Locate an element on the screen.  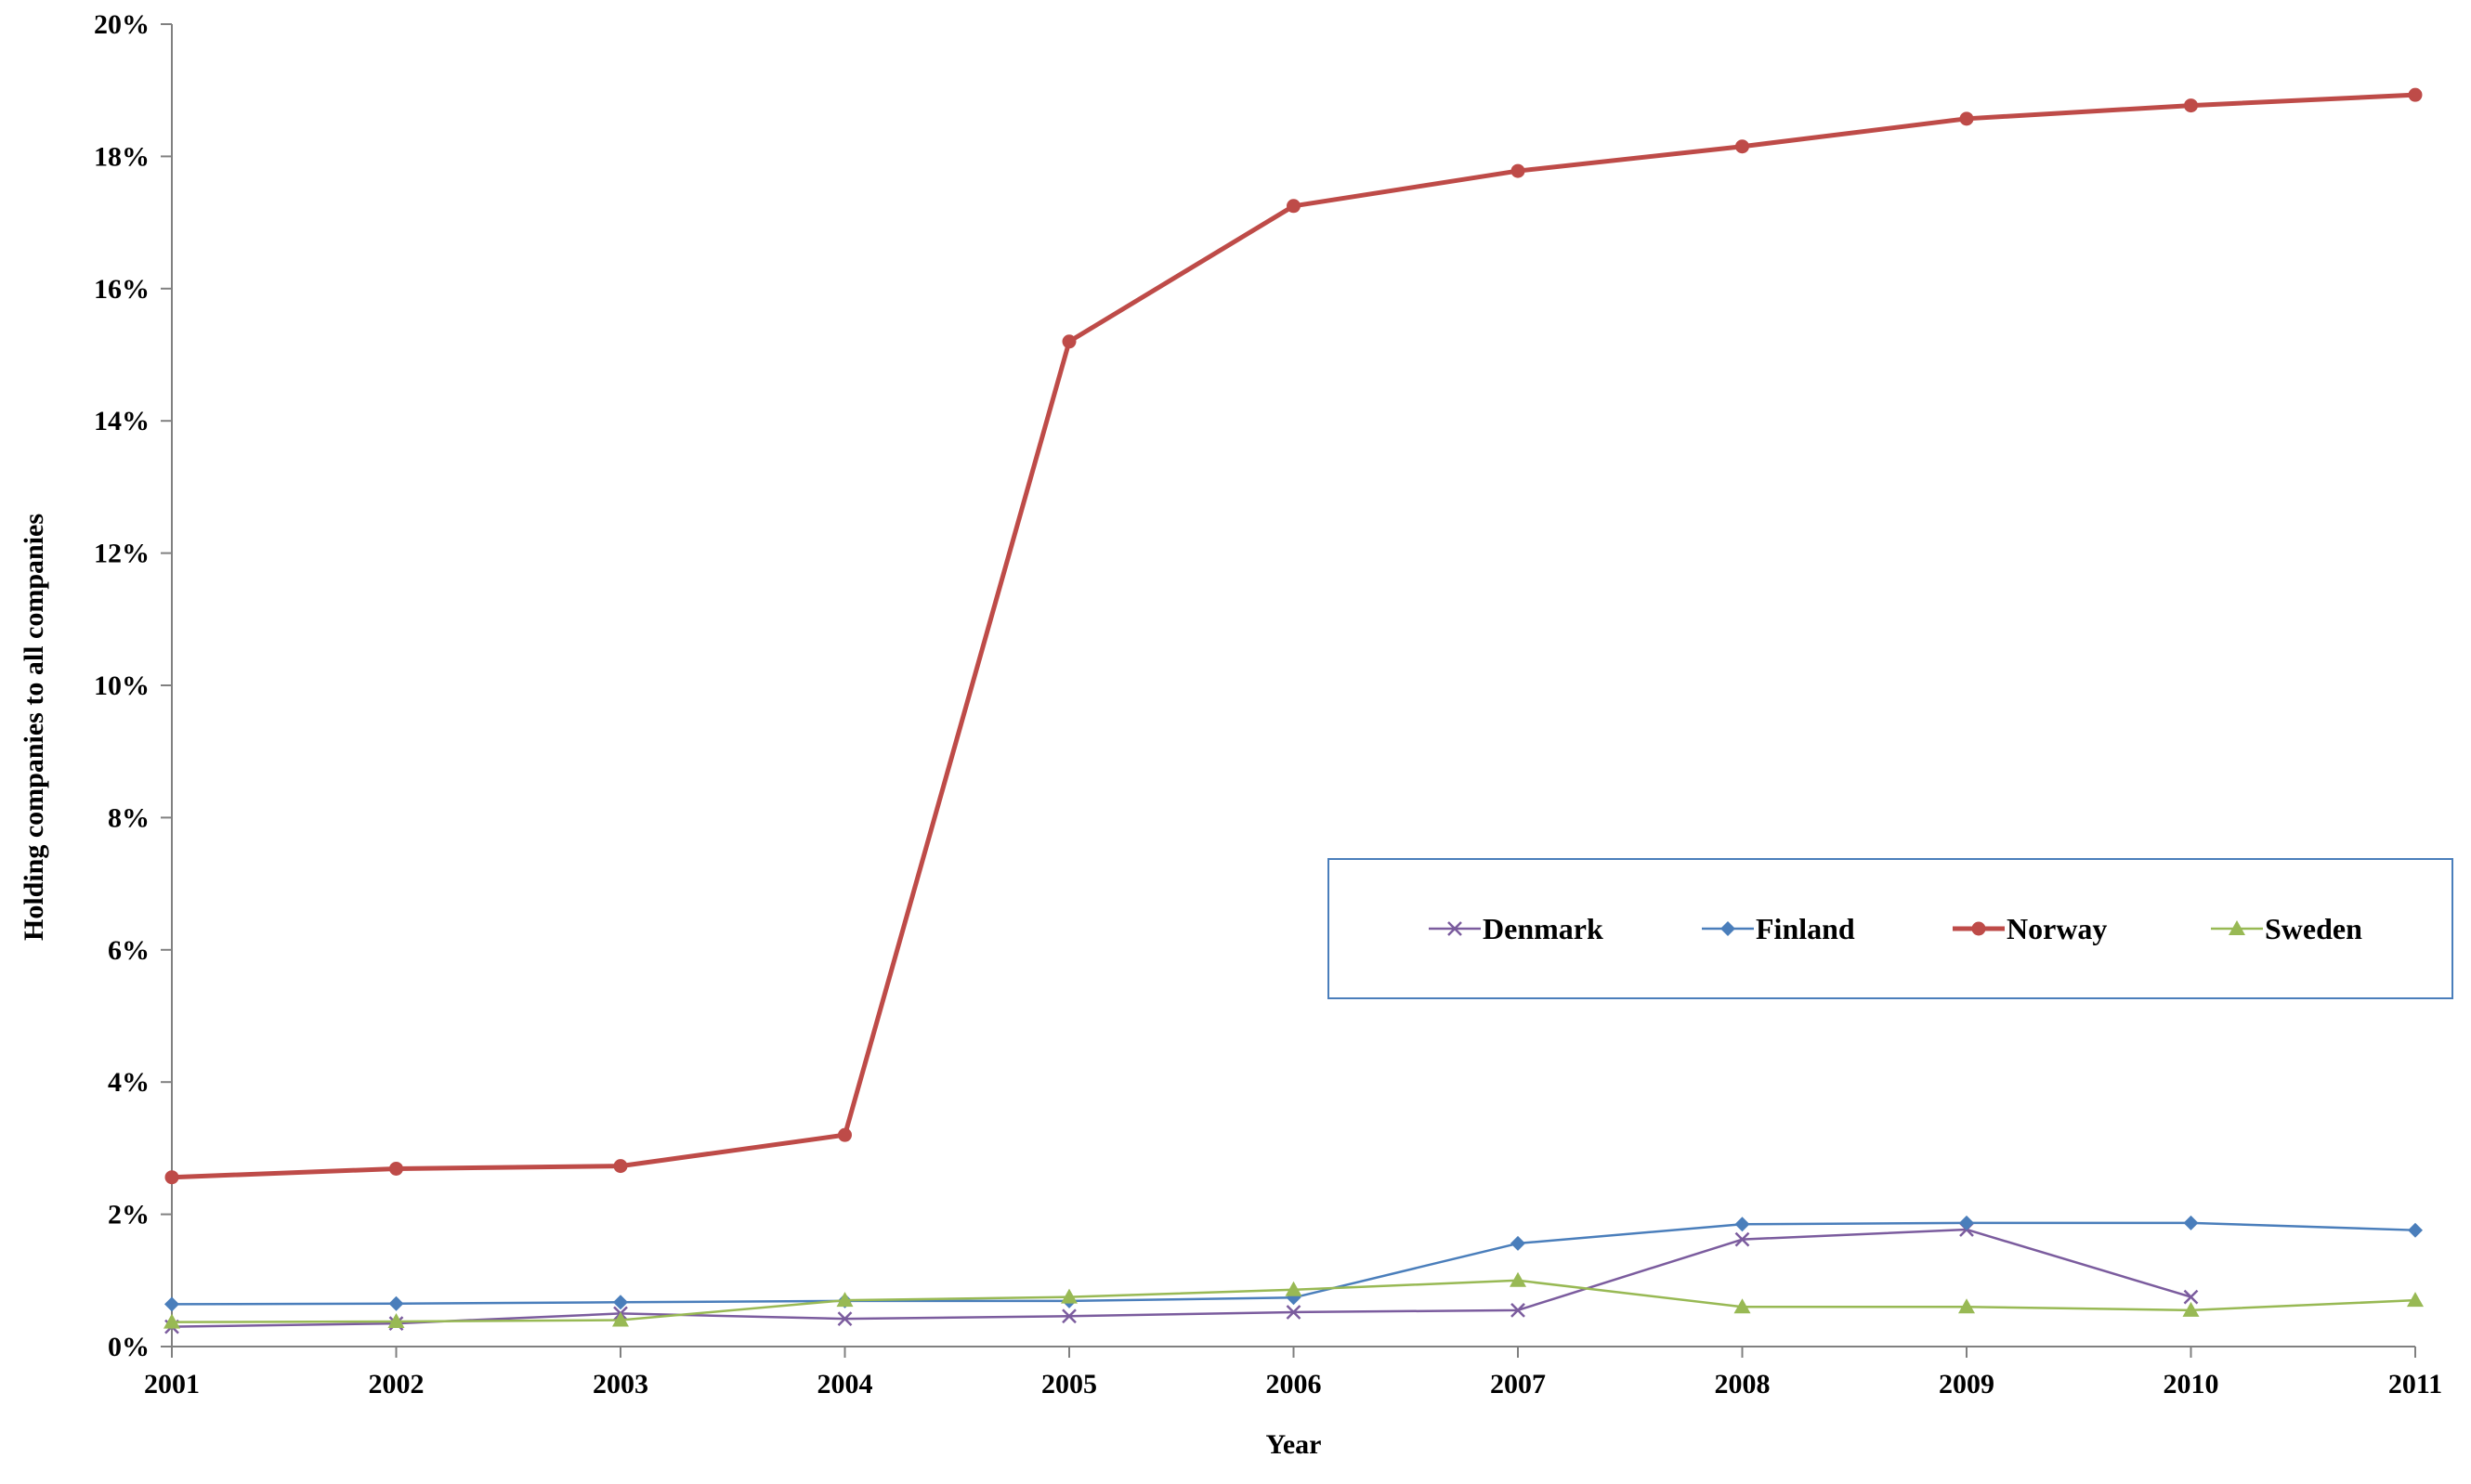
x-tick-label: 2005 is located at coordinates (1069, 1384).